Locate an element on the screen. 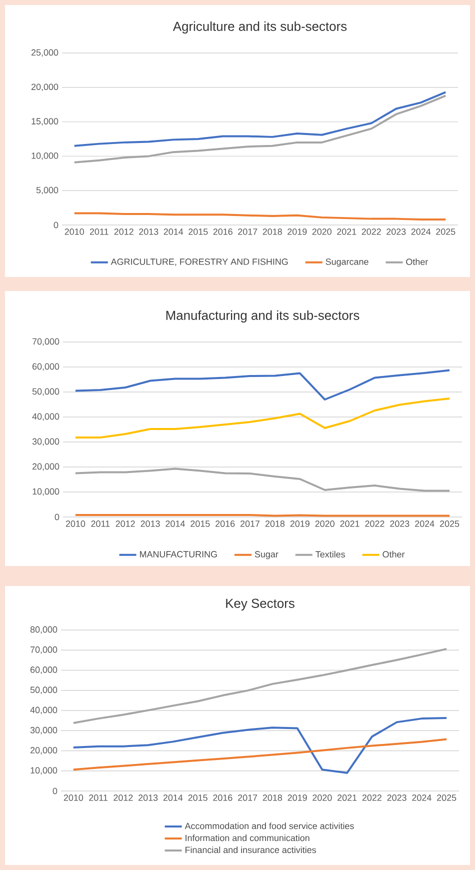 The image size is (475, 870). y-tick-label: 25,000 is located at coordinates (45, 53).